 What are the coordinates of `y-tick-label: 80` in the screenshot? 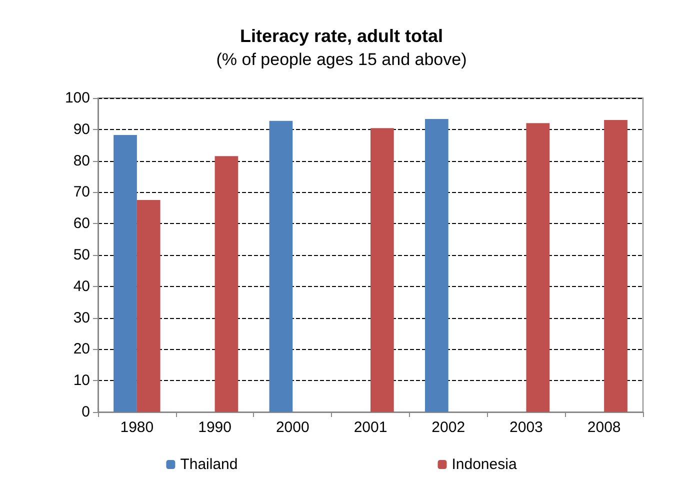 It's located at (81, 161).